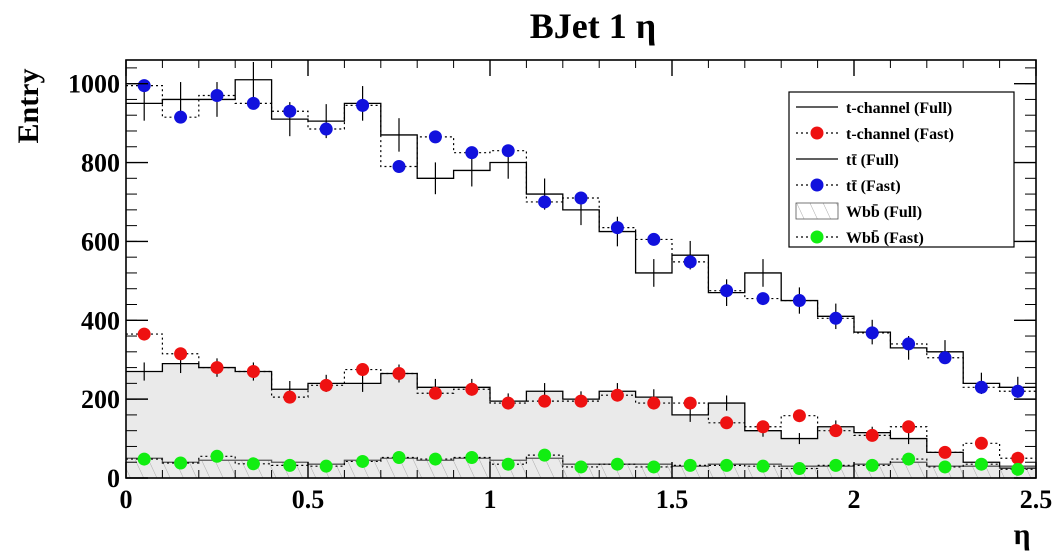 The image size is (1064, 555). Describe the element at coordinates (899, 108) in the screenshot. I see `legend-label: t-channel (Full)` at that location.